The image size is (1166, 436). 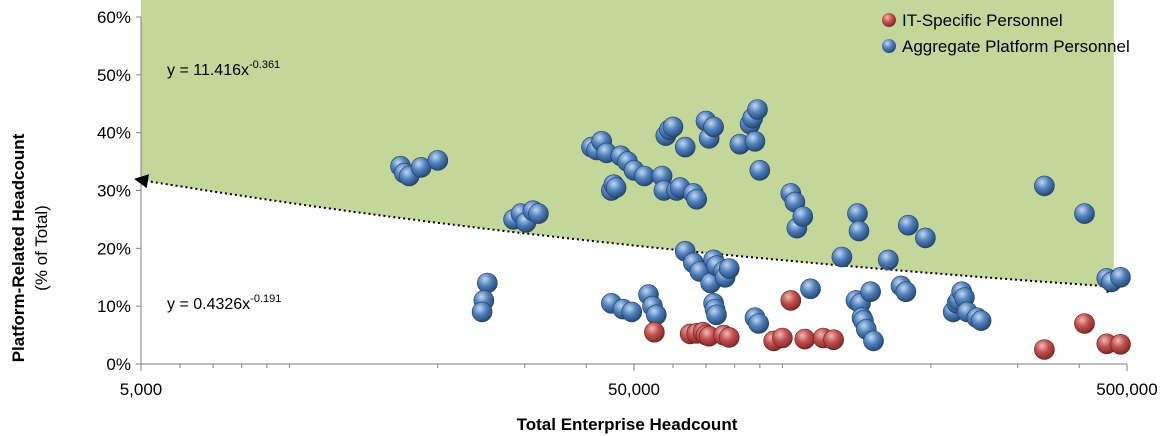 What do you see at coordinates (982, 20) in the screenshot?
I see `legend-label-it-specific: IT-Specific Personnel` at bounding box center [982, 20].